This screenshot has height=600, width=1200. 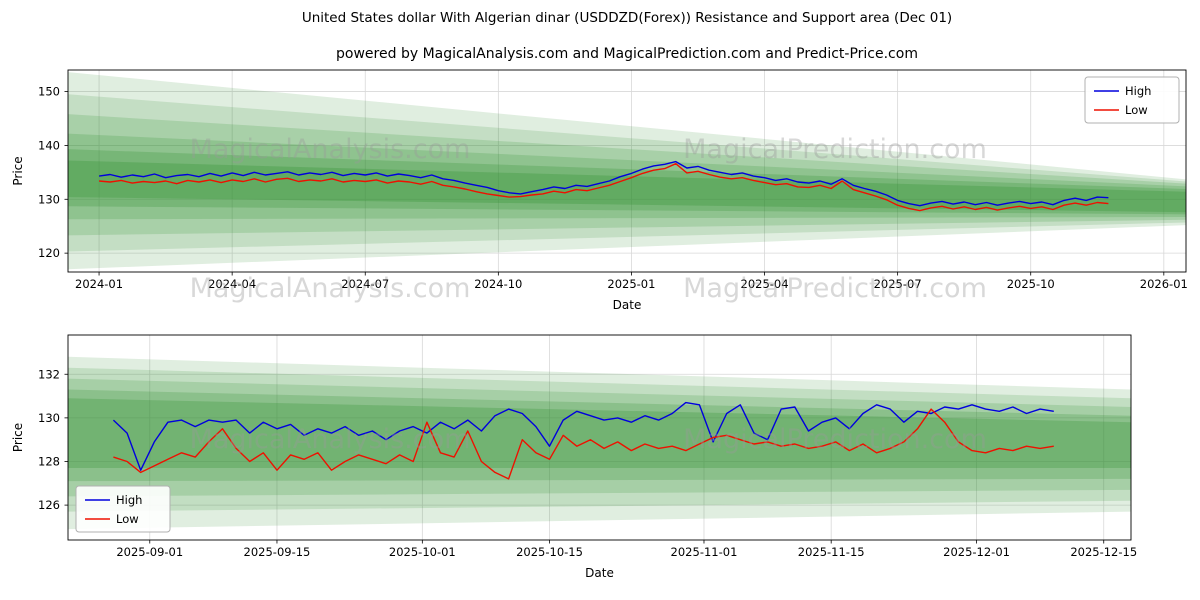 What do you see at coordinates (49, 505) in the screenshot?
I see `y-tick-label: 126` at bounding box center [49, 505].